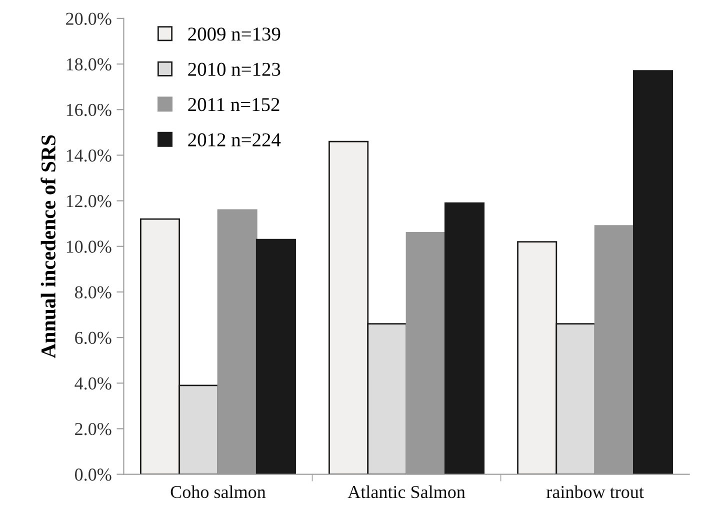 This screenshot has height=527, width=707. What do you see at coordinates (89, 246) in the screenshot?
I see `y-tick-label: 10.0%` at bounding box center [89, 246].